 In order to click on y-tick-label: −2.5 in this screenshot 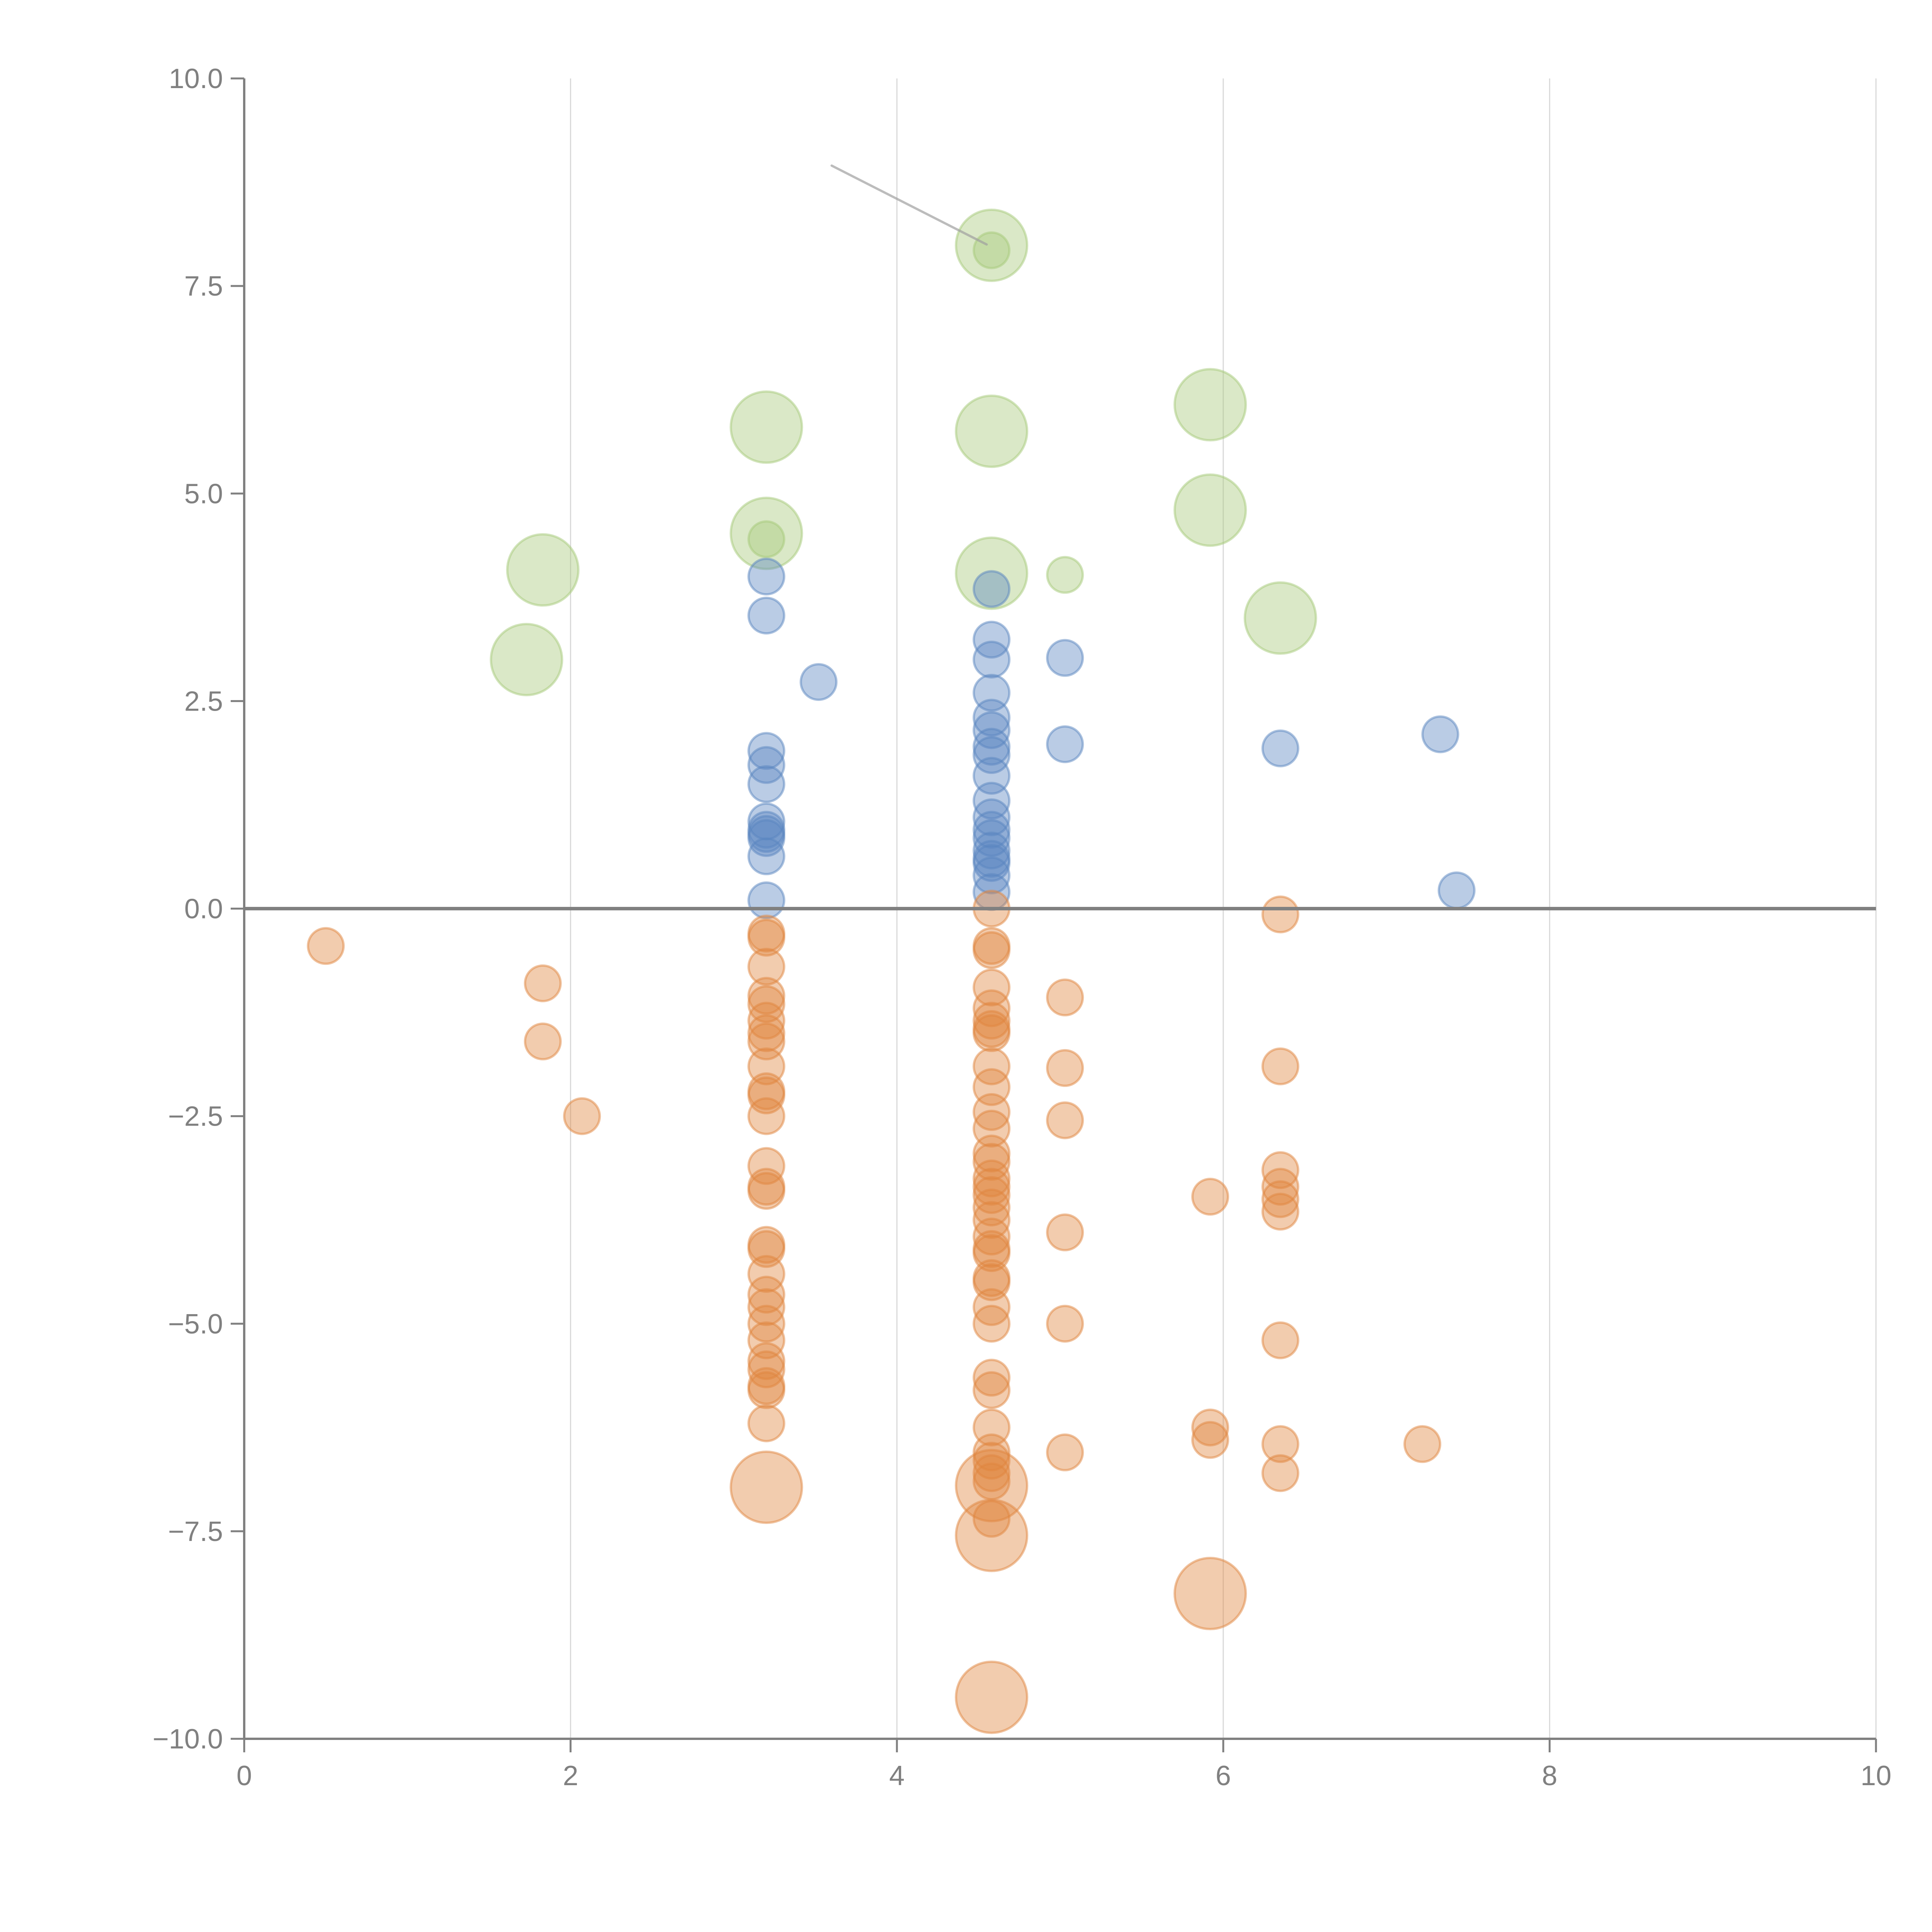, I will do `click(196, 1116)`.